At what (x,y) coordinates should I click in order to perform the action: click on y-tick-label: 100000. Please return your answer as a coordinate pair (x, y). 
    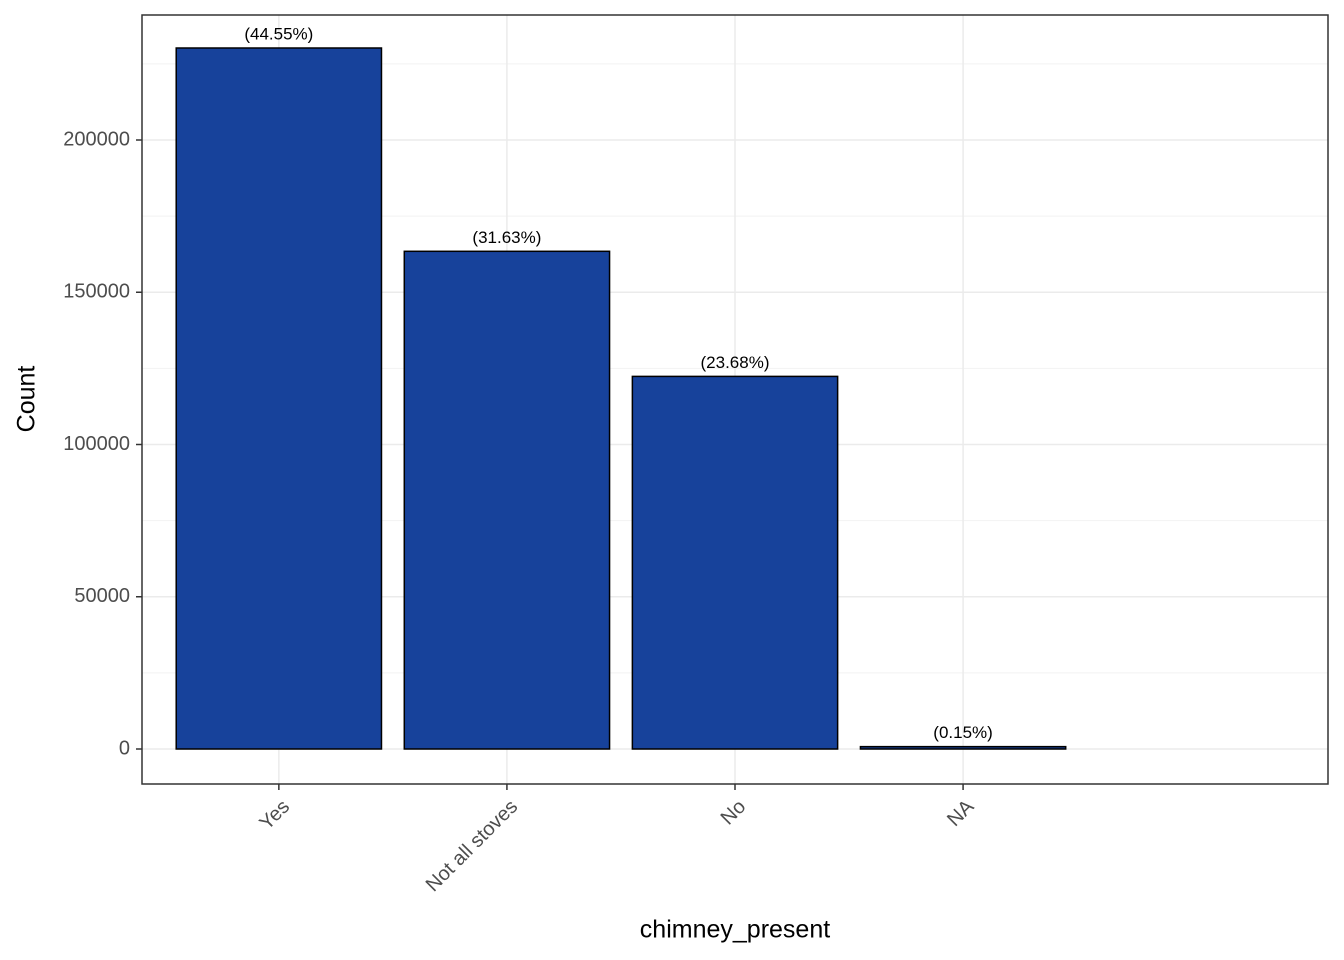
    Looking at the image, I should click on (96, 444).